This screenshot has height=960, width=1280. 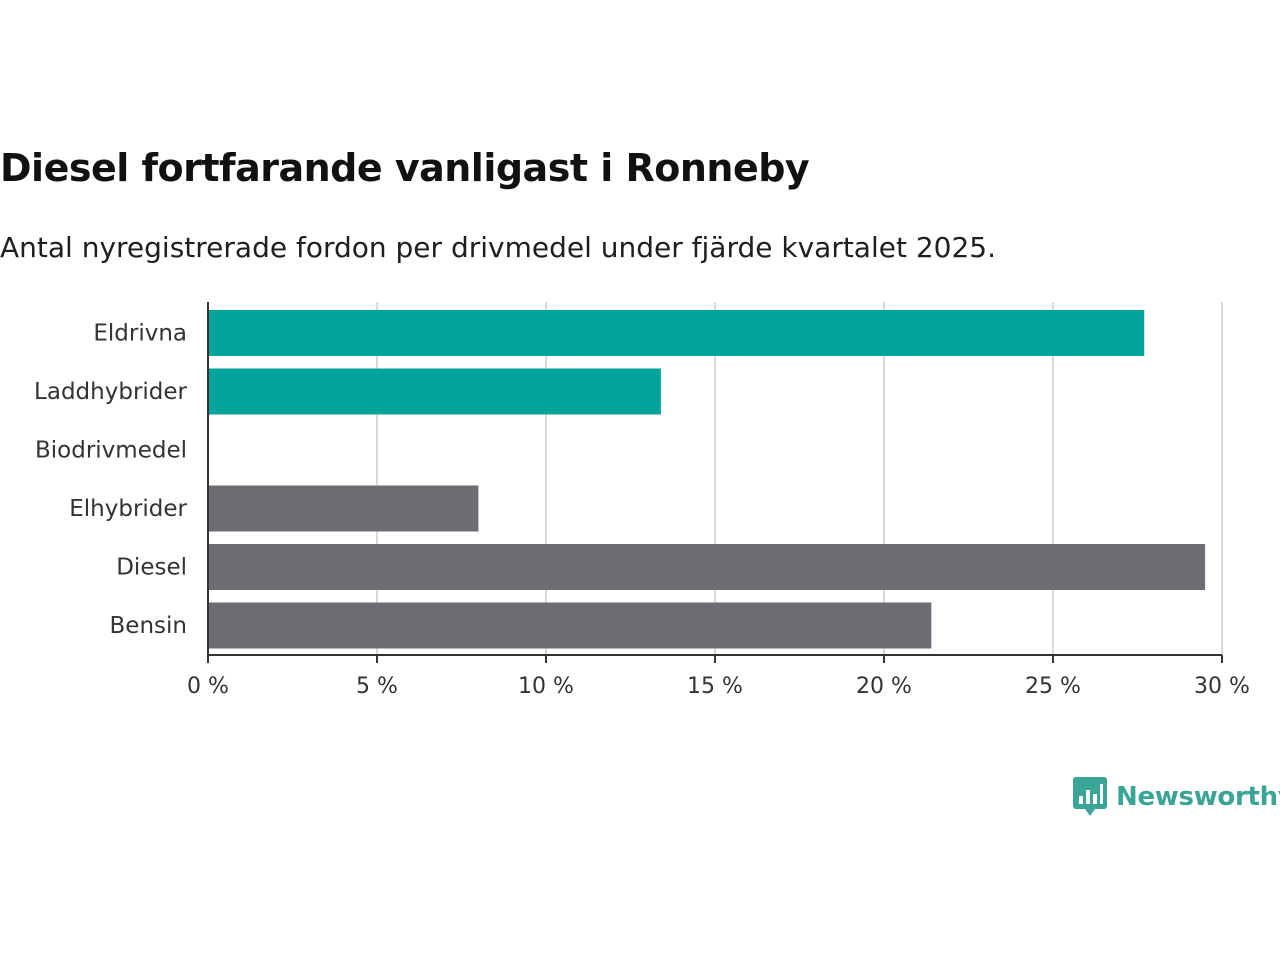 What do you see at coordinates (884, 686) in the screenshot?
I see `x-tick-label: 20 %` at bounding box center [884, 686].